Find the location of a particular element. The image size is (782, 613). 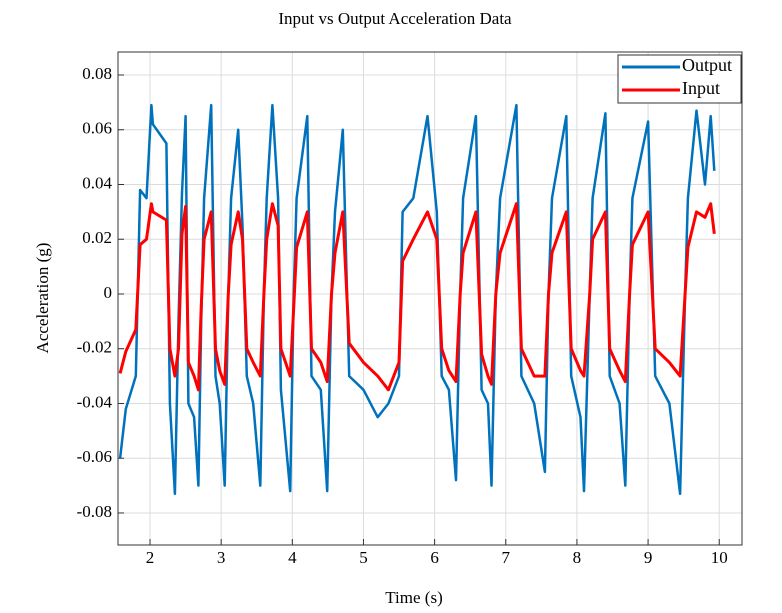

x-tick-label: 8 is located at coordinates (577, 557).